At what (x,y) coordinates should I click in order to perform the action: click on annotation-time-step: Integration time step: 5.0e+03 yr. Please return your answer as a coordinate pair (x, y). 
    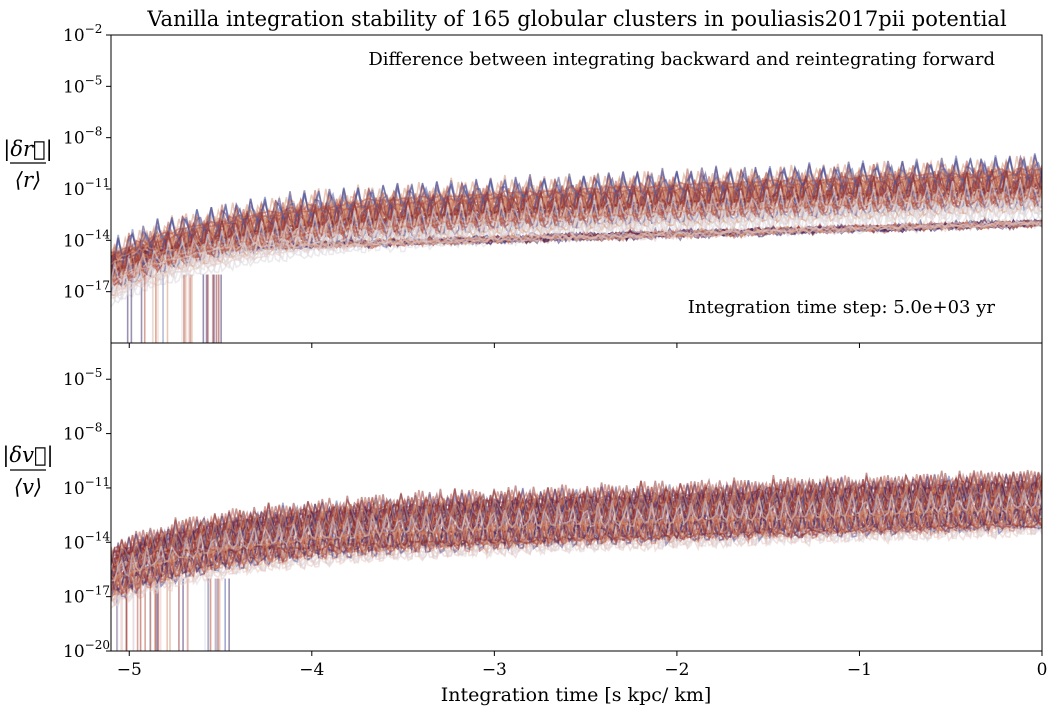
    Looking at the image, I should click on (842, 307).